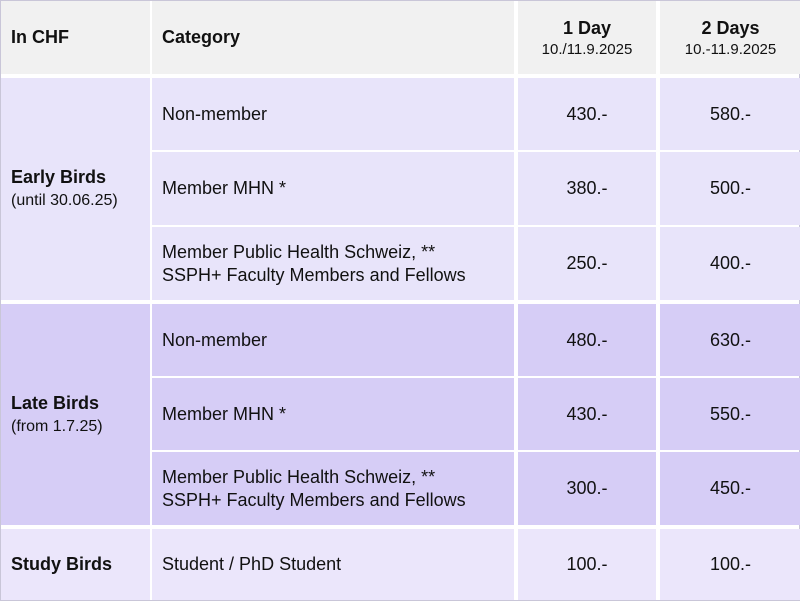 The height and width of the screenshot is (601, 800). Describe the element at coordinates (730, 414) in the screenshot. I see `table-row-price-2-days: 550.-` at that location.